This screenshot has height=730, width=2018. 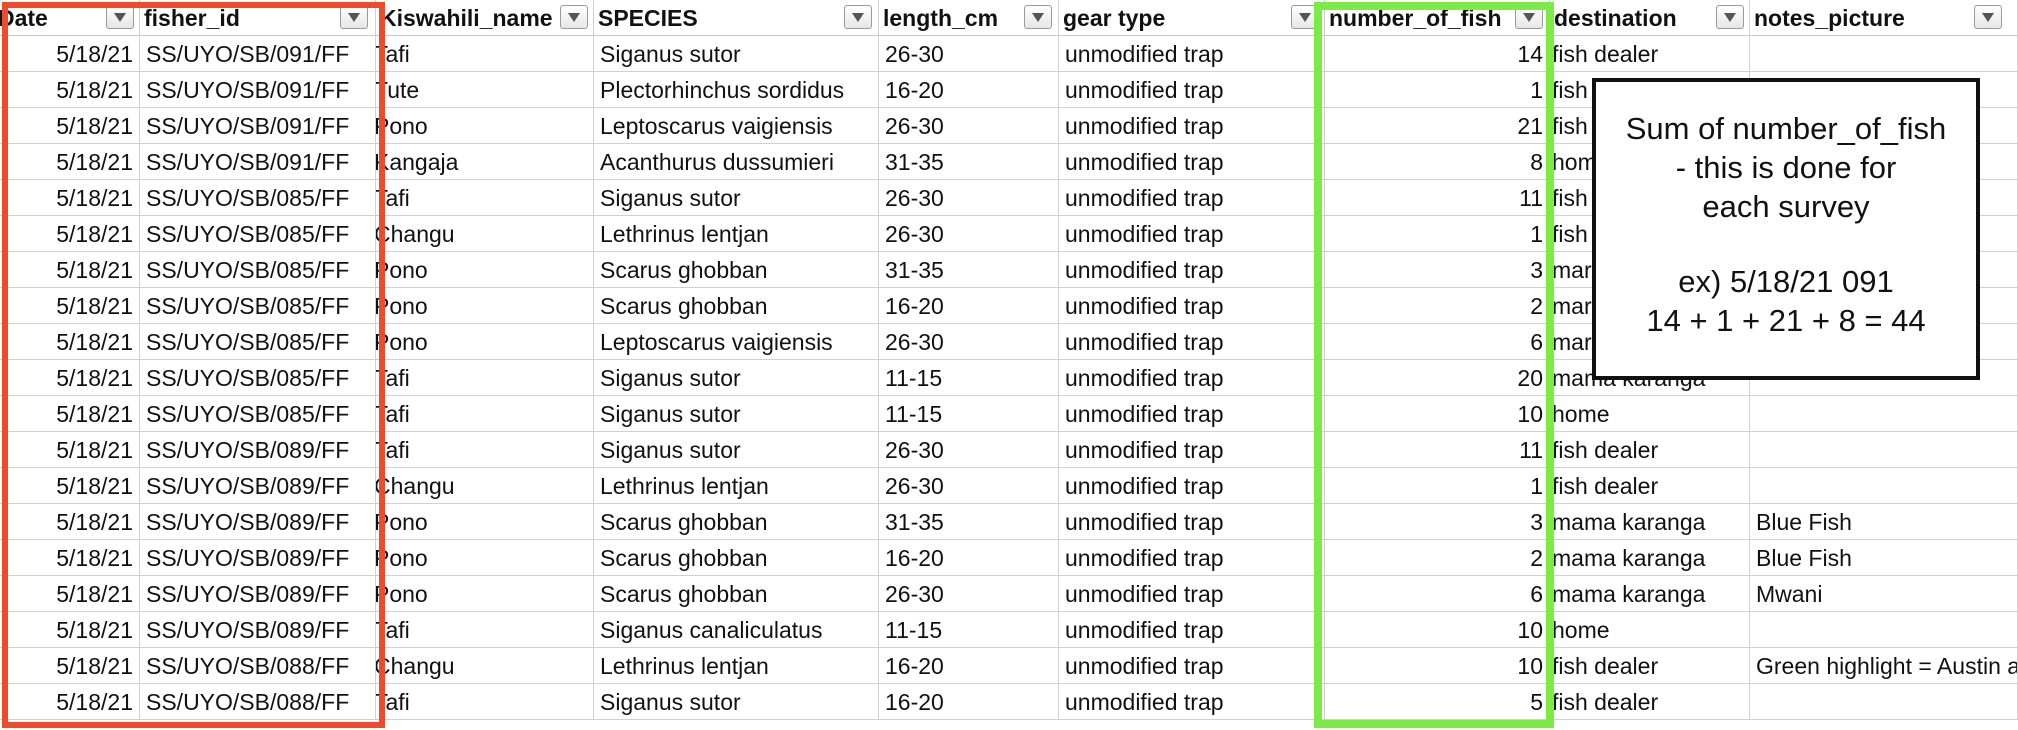 I want to click on cell-fisher-id: SS/UYO/SB/091/FF, so click(x=258, y=54).